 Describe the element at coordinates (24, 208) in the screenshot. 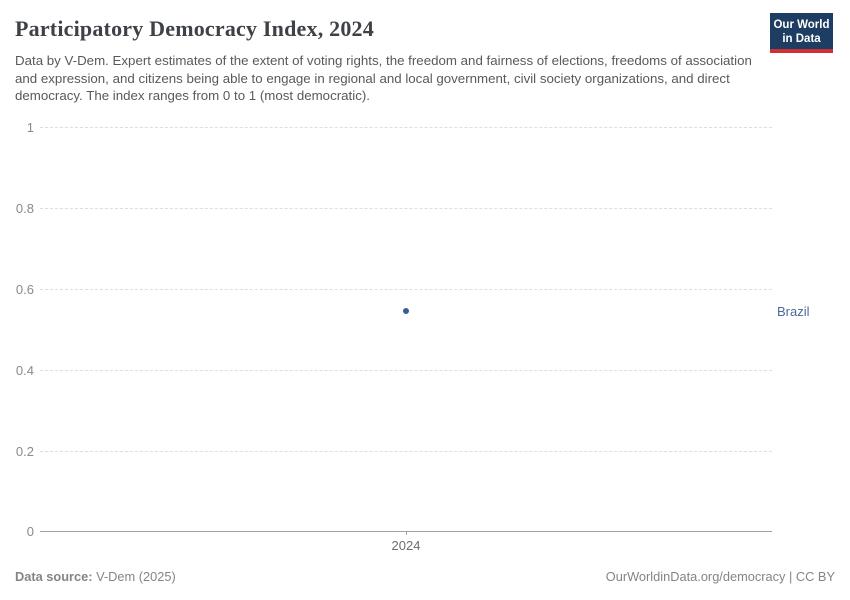

I see `y-tick-label: 0.8` at that location.